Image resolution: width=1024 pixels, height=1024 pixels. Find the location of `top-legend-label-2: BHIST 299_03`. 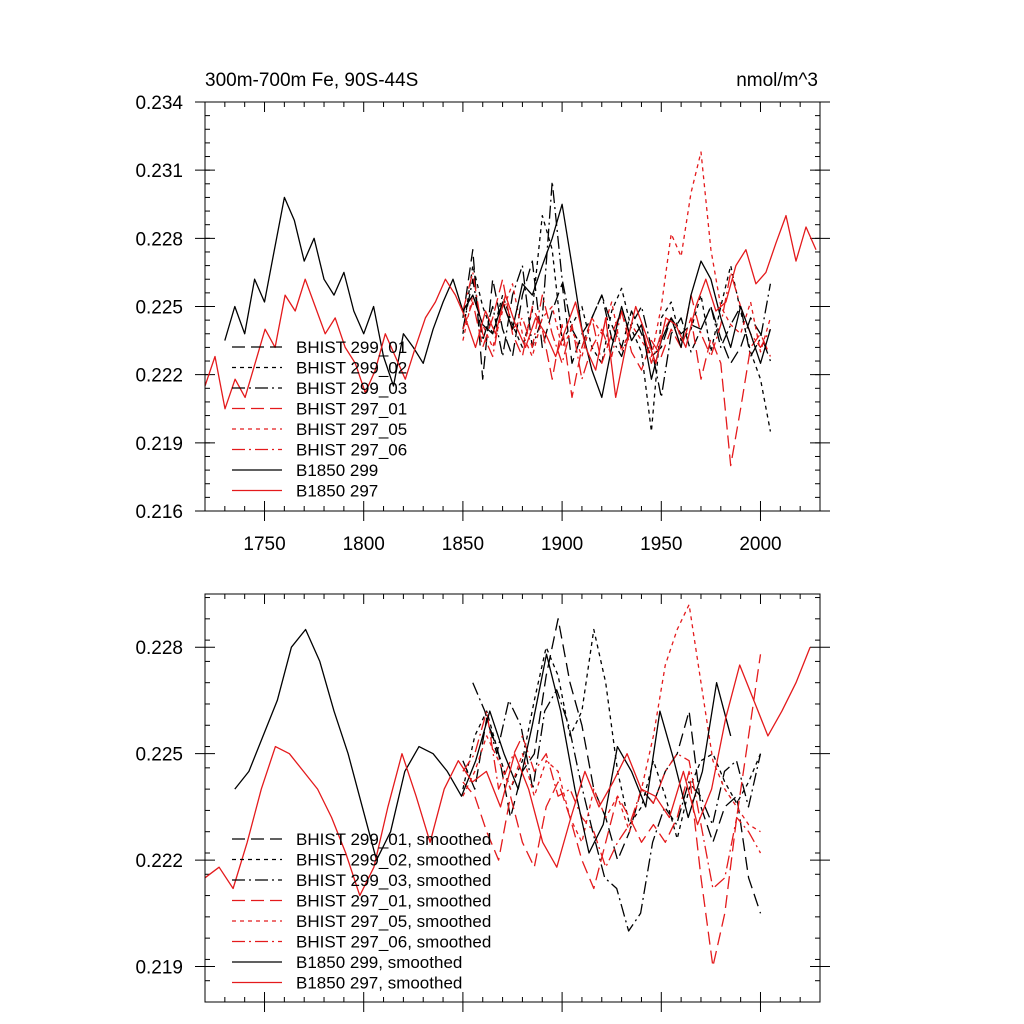

top-legend-label-2: BHIST 299_03 is located at coordinates (351, 388).